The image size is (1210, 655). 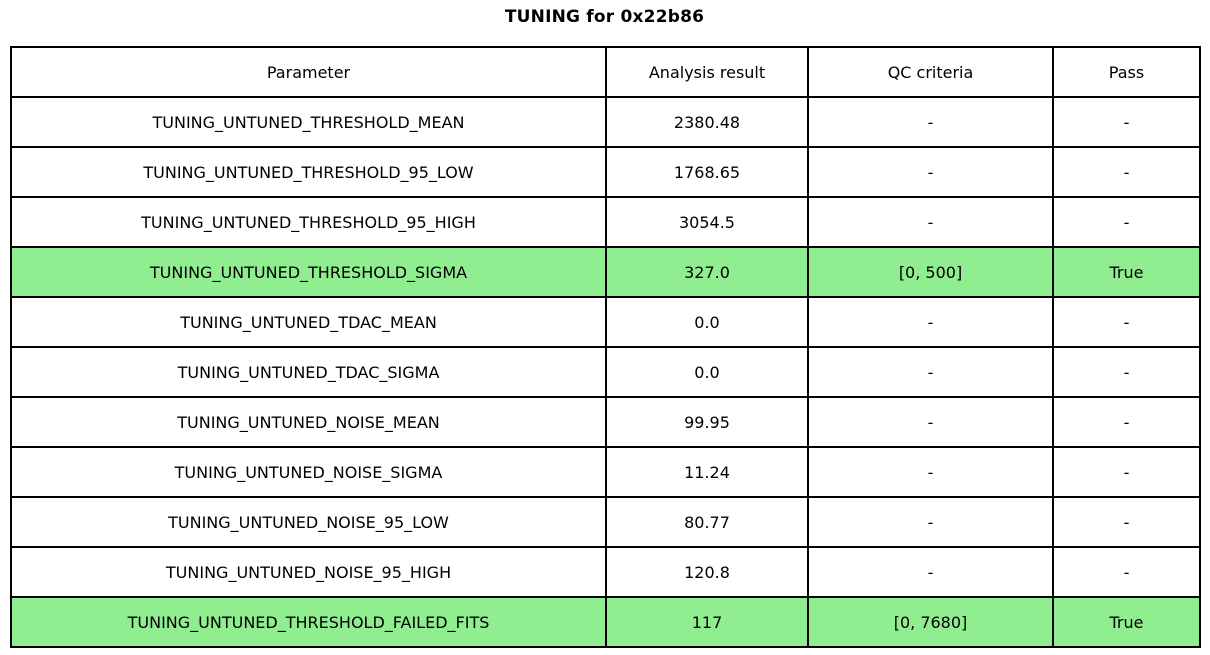 I want to click on table-row: TUNING_UNTUNED_NOISE_SIGMA 11.24- -, so click(x=605, y=472).